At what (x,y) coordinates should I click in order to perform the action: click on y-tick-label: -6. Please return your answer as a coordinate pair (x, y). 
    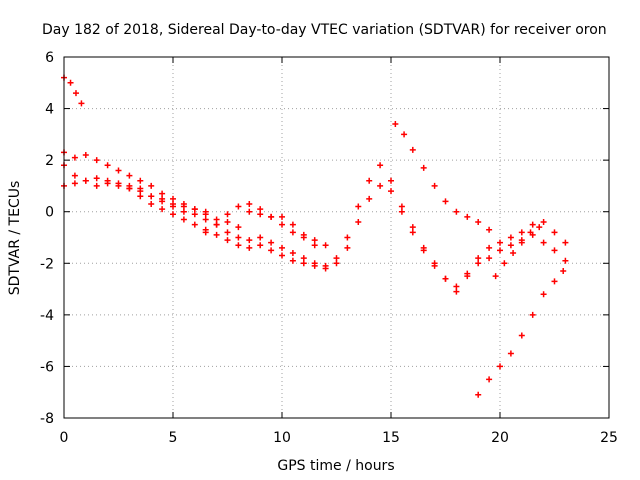
    Looking at the image, I should click on (47, 367).